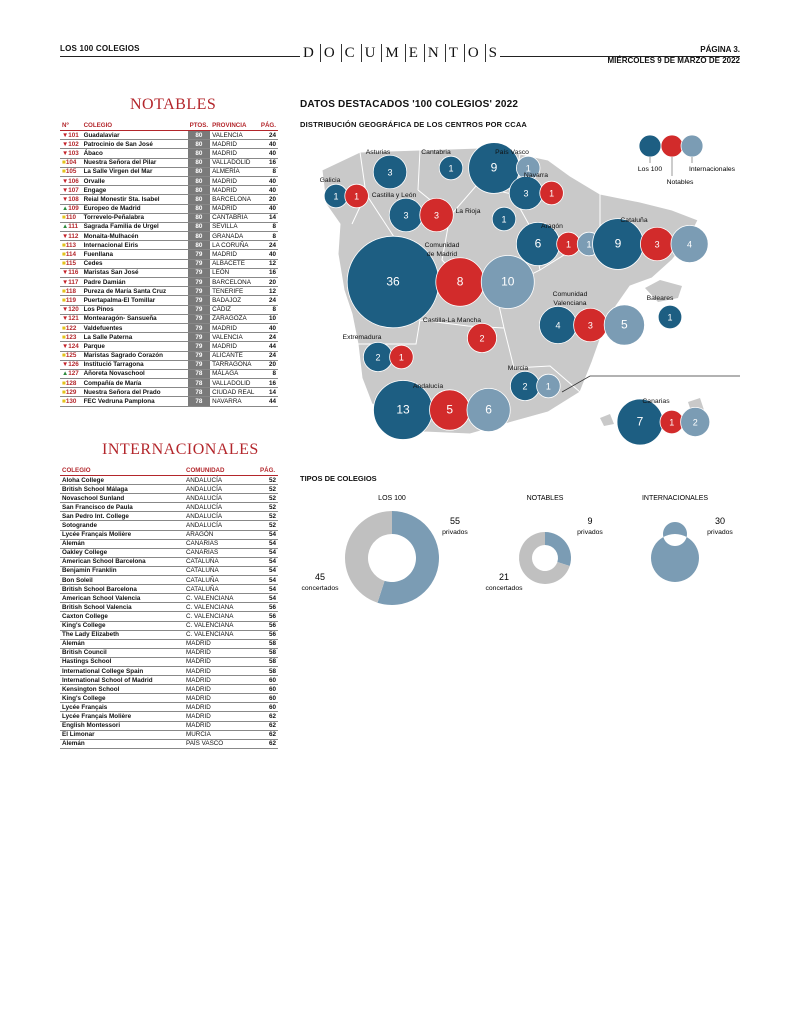  What do you see at coordinates (122, 662) in the screenshot?
I see `school-name: Hastings School` at bounding box center [122, 662].